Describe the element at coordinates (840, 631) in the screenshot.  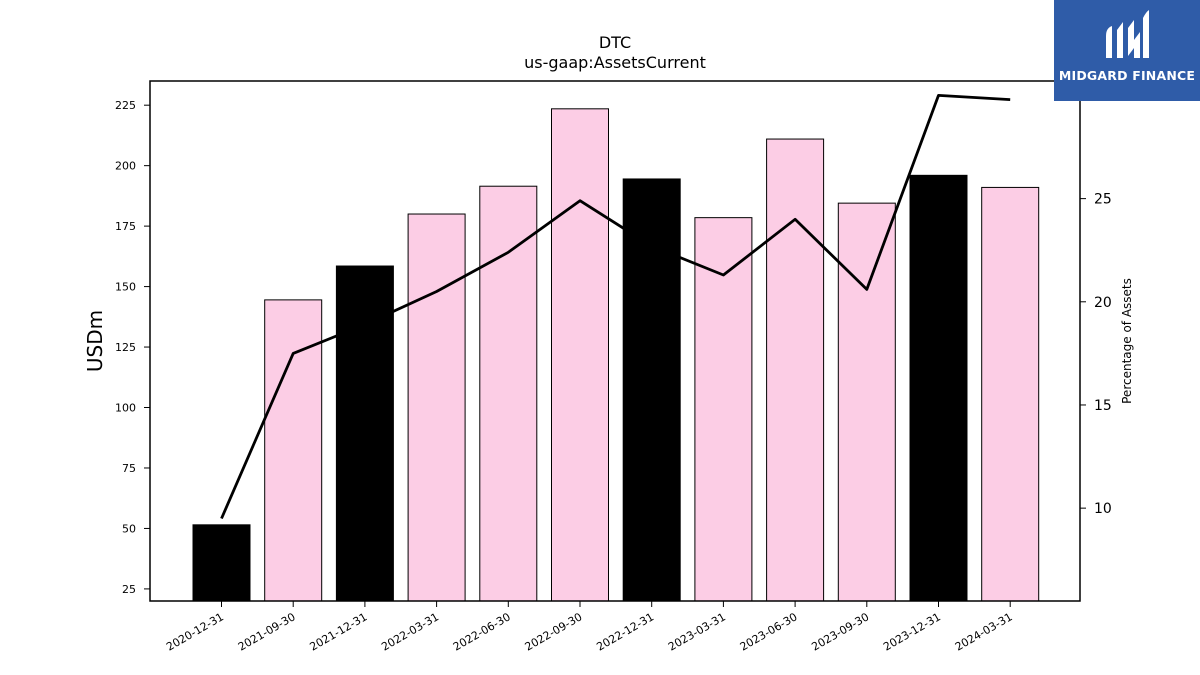
I see `x-tick-label: 2023-09-30` at that location.